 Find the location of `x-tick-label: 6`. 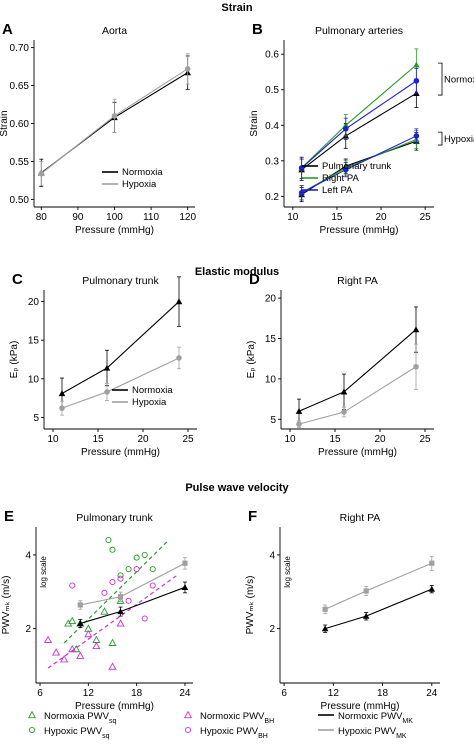

x-tick-label: 6 is located at coordinates (40, 693).